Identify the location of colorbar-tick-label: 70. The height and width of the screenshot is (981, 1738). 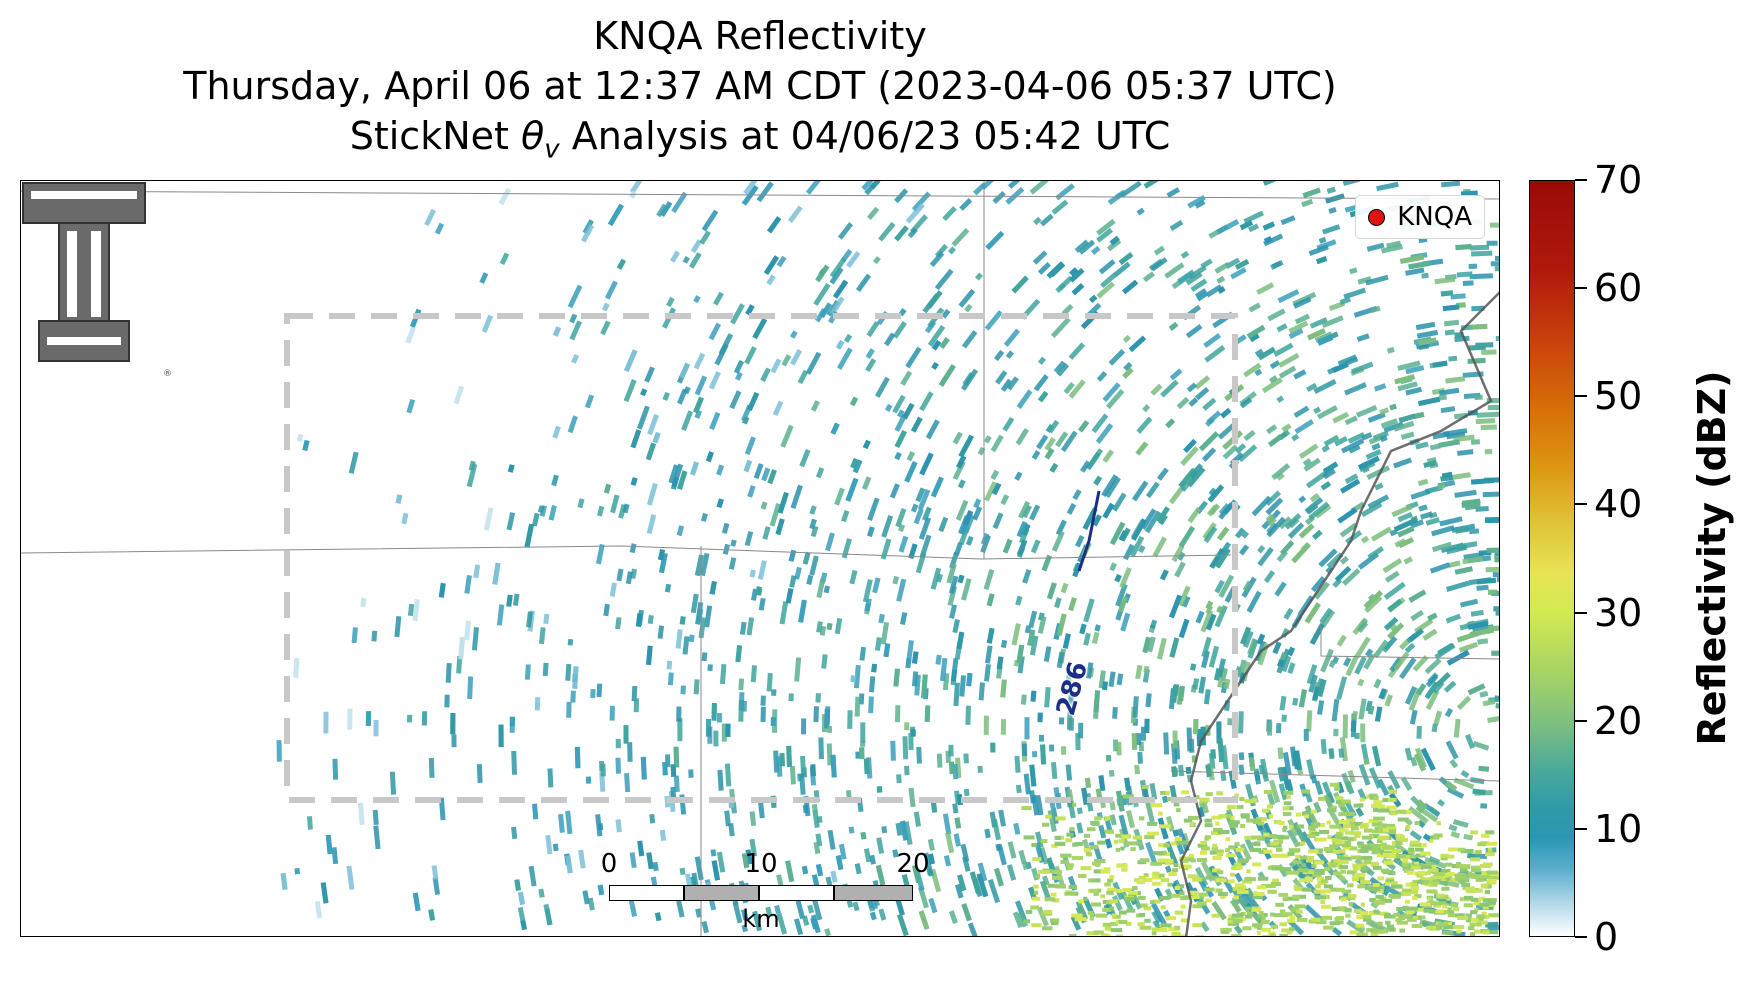
(1618, 180).